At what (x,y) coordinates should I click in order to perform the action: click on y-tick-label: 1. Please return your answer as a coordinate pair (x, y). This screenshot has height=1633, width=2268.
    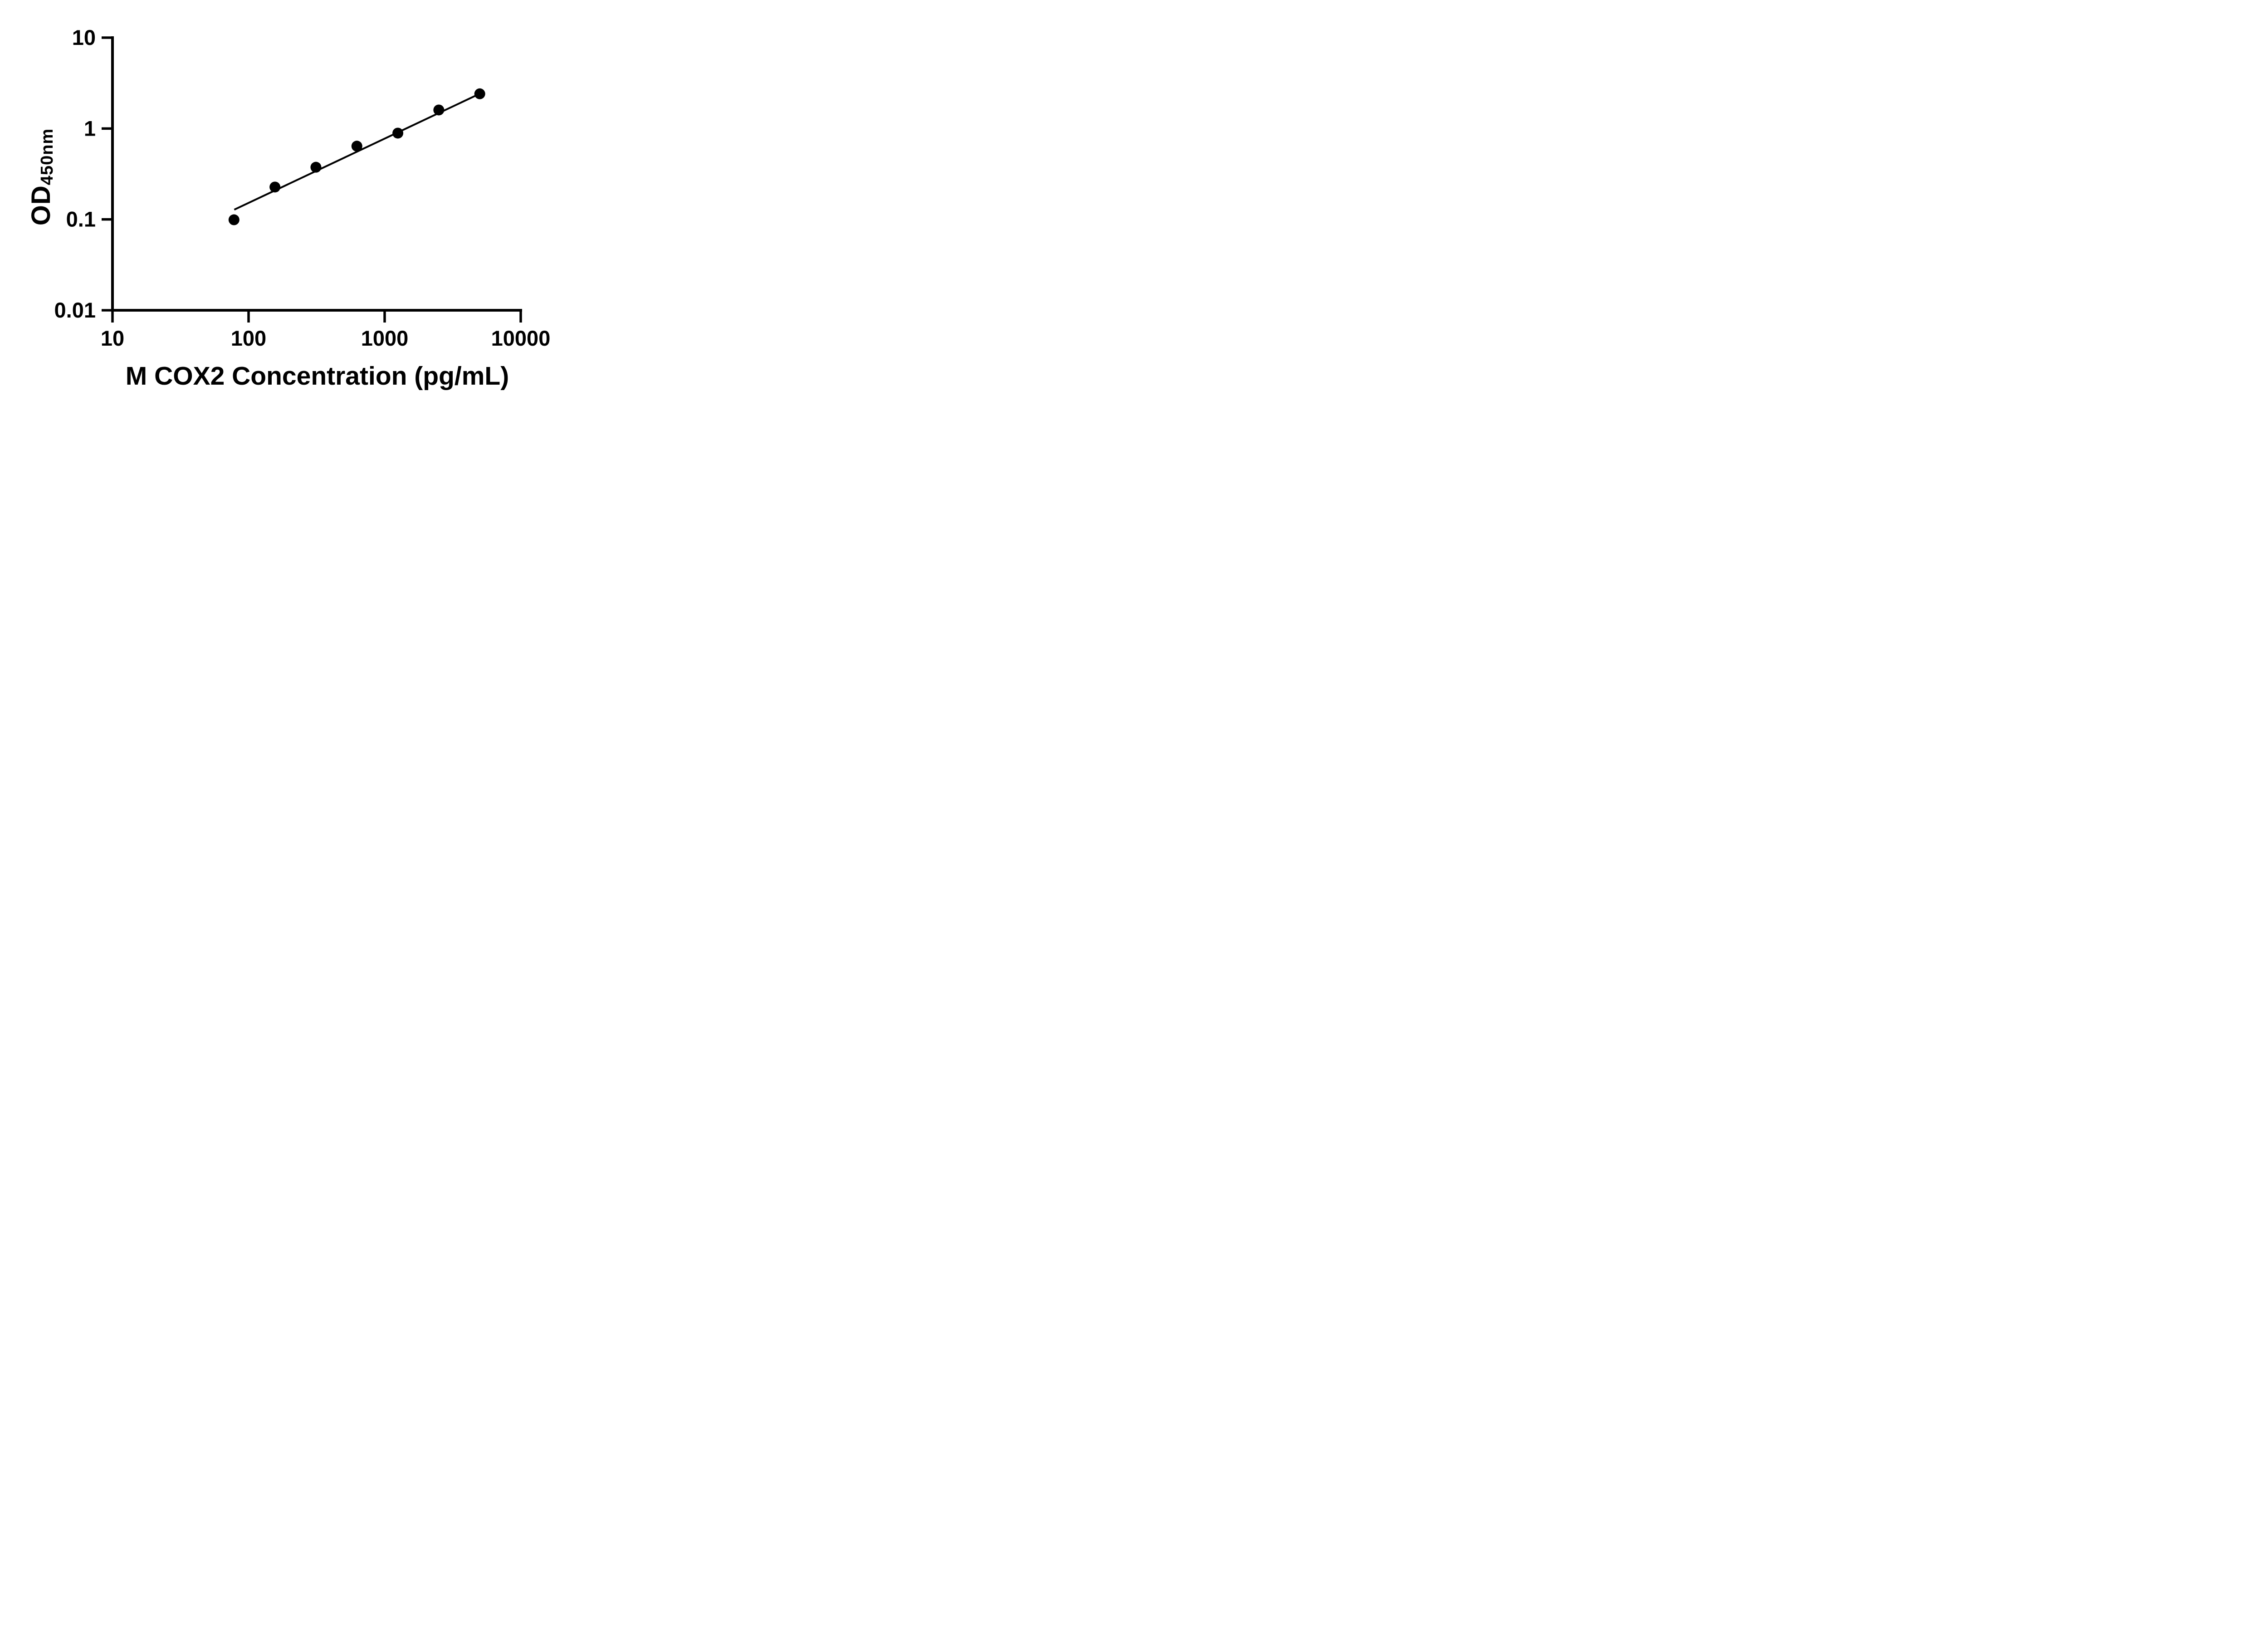
    Looking at the image, I should click on (90, 128).